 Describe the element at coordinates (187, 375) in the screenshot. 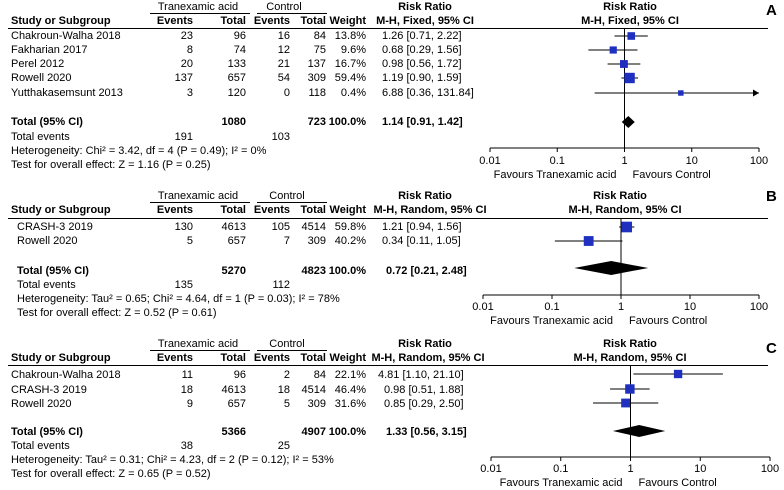

I see `events-tranexamic: 11` at that location.